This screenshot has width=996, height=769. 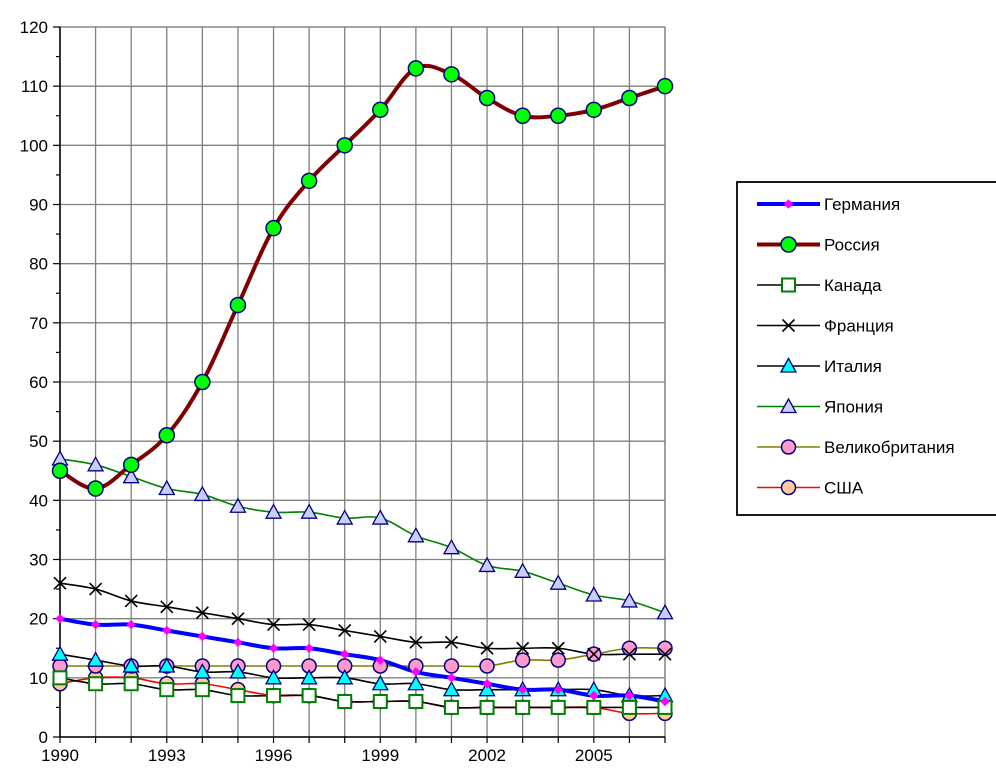 I want to click on y-tick-label: 110, so click(x=34, y=86).